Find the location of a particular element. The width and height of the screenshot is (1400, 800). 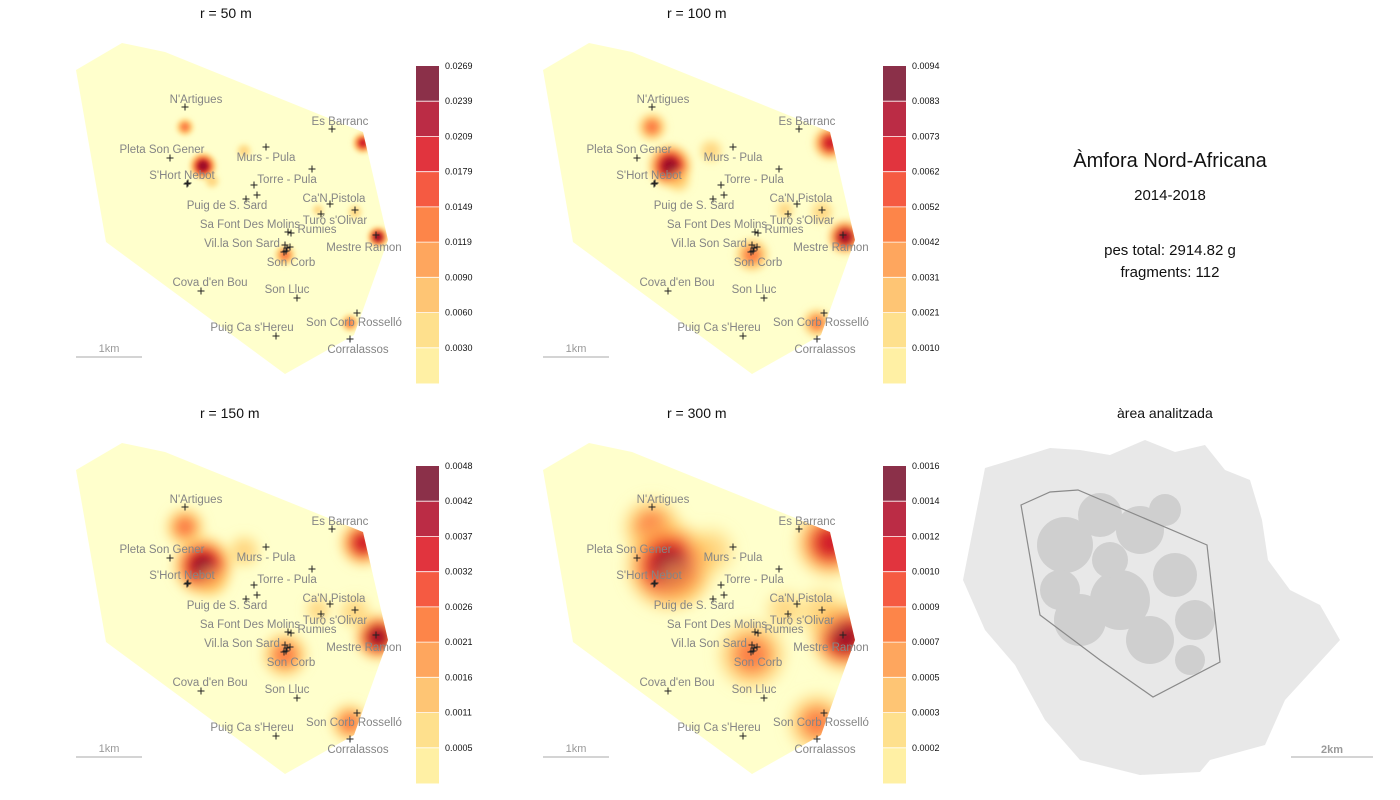

place-label: Son Corb Rosselló is located at coordinates (354, 723).